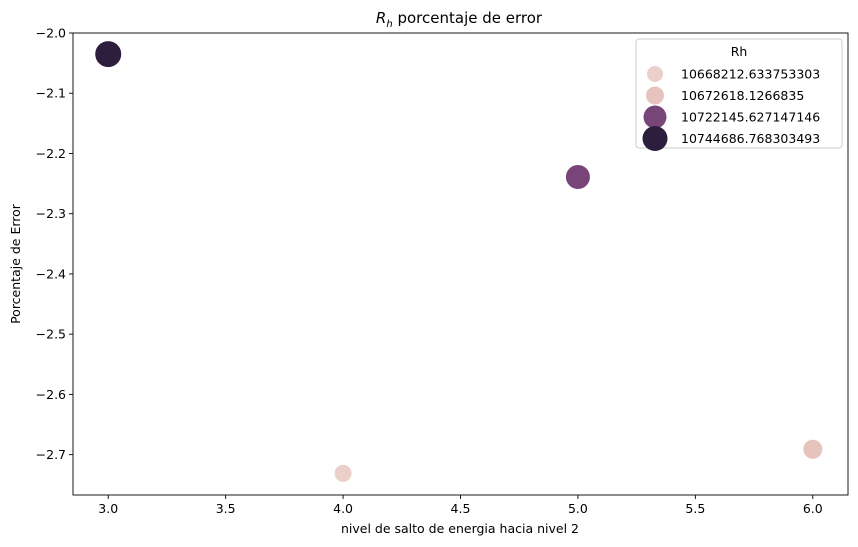 This screenshot has width=858, height=547. Describe the element at coordinates (51, 93) in the screenshot. I see `y-tick-label: −2.1` at that location.